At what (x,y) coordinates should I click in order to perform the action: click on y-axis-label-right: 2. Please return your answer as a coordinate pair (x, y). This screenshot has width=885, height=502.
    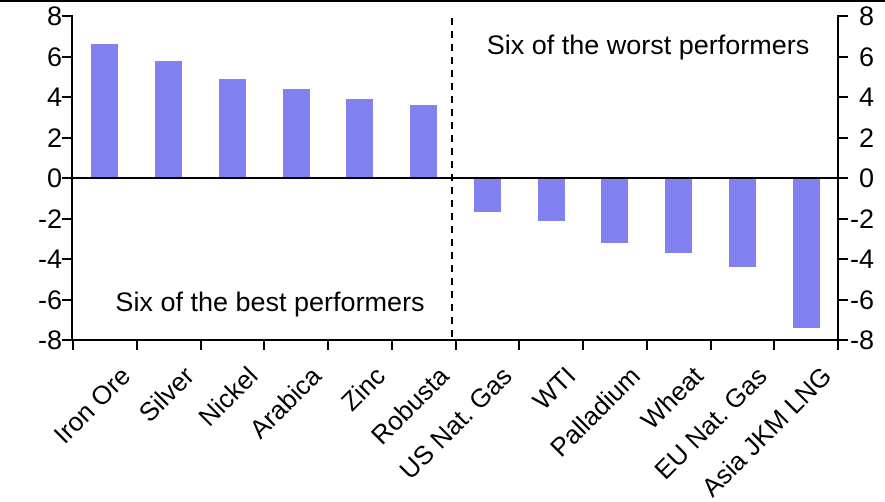
    Looking at the image, I should click on (866, 137).